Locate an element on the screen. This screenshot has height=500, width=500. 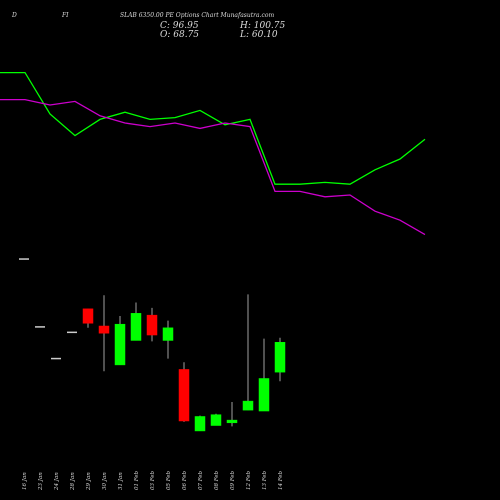
x-tick-label: 24 Jan is located at coordinates (57, 481).